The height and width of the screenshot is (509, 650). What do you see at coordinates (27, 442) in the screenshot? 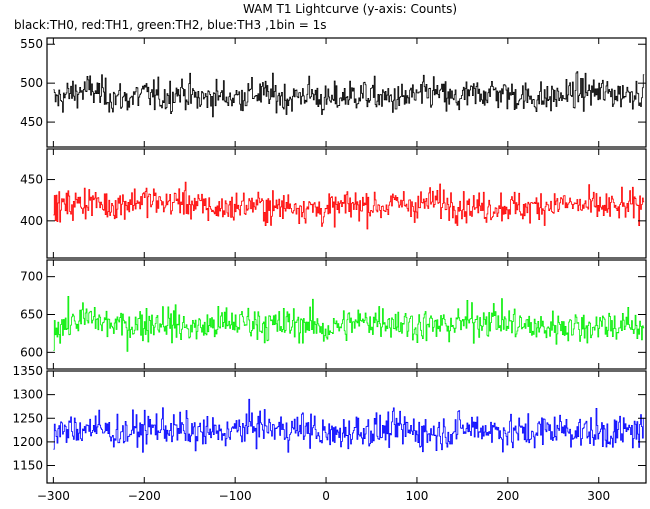
I see `y-tick-label-th3: 1200` at bounding box center [27, 442].